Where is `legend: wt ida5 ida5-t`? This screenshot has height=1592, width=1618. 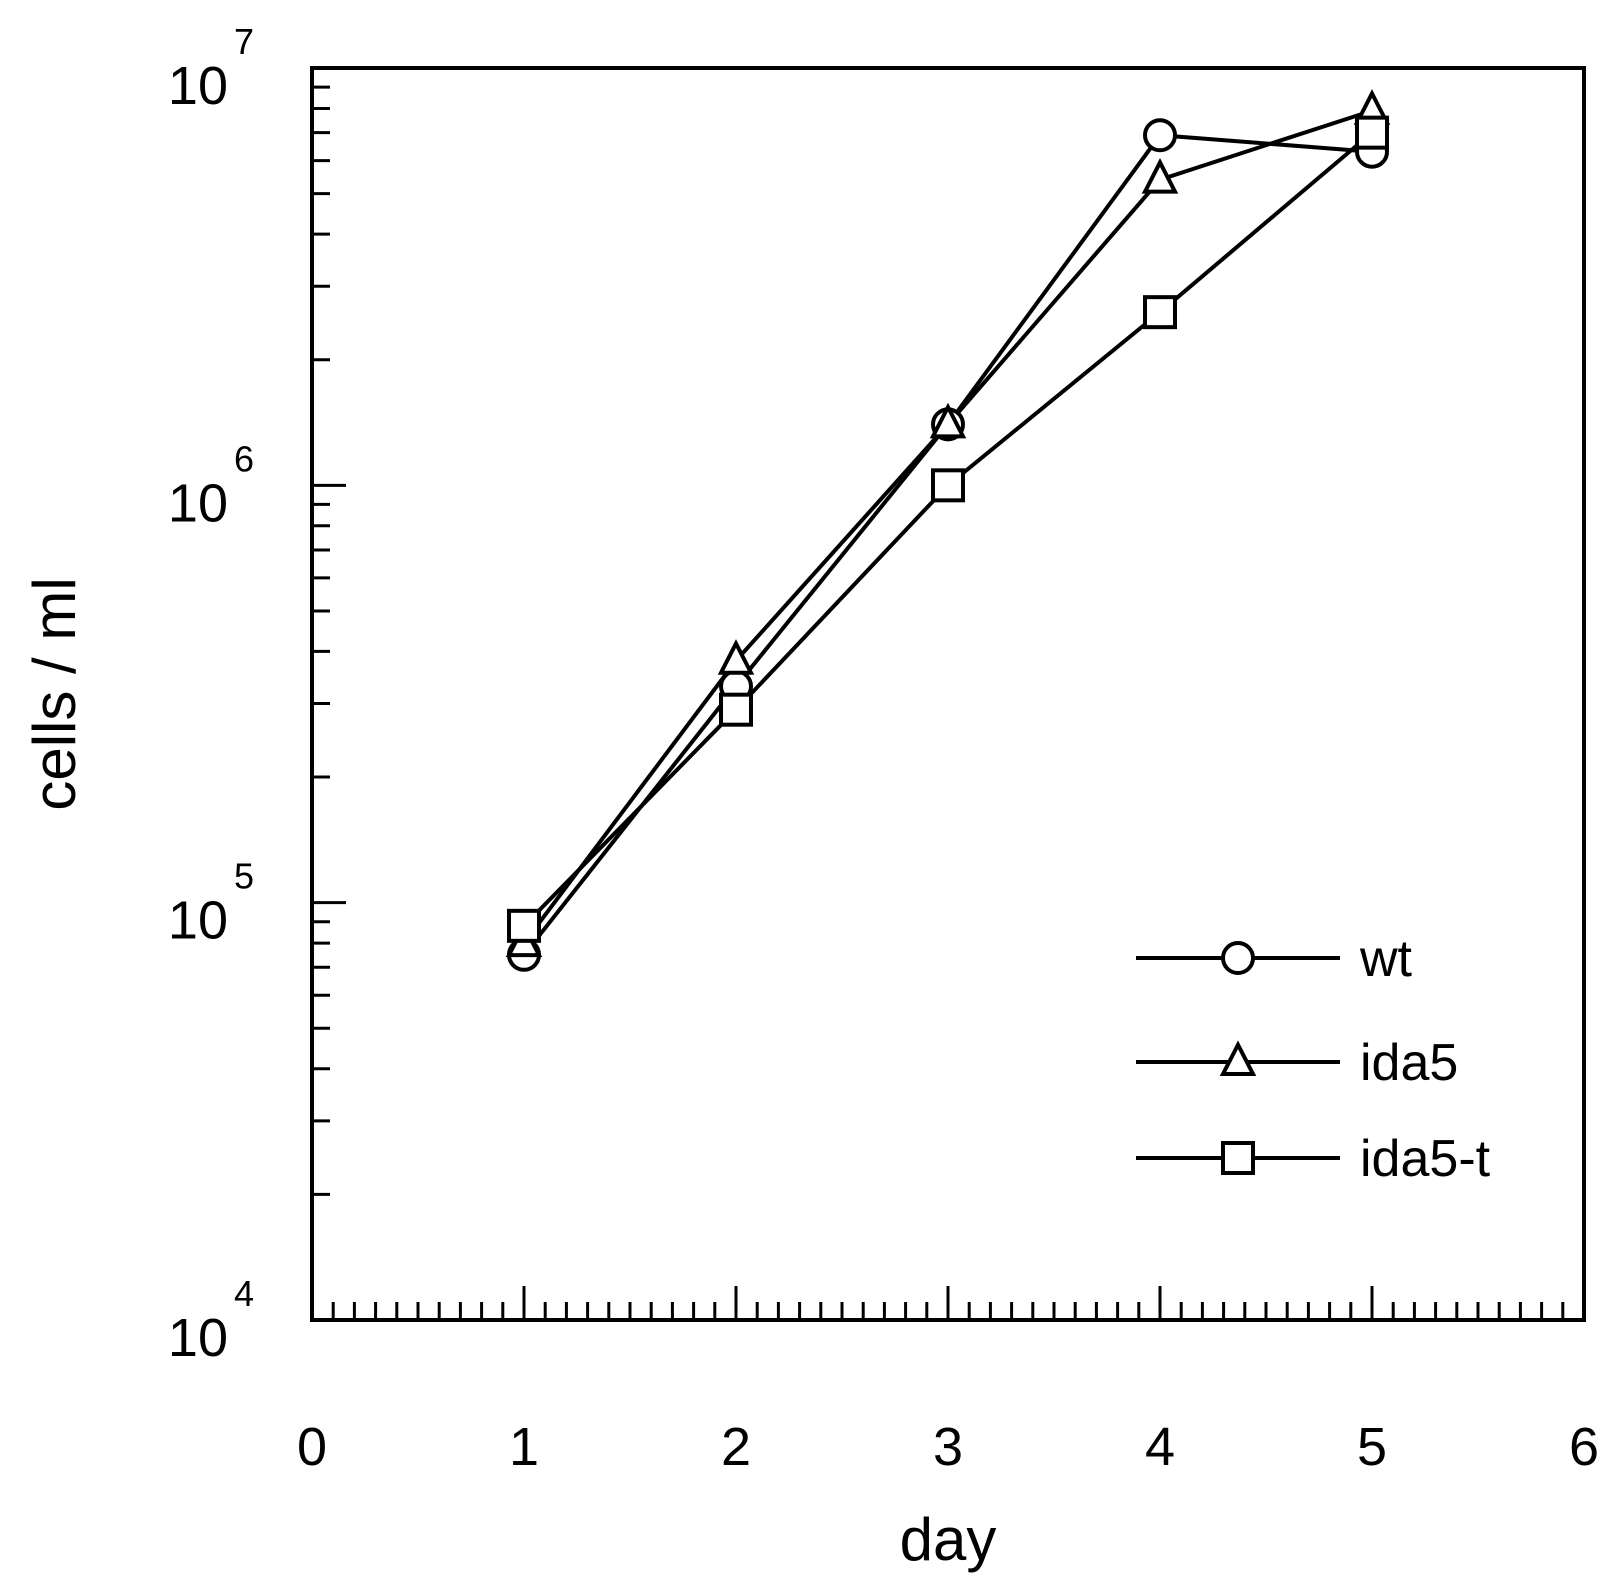 legend: wt ida5 ida5-t is located at coordinates (1313, 1059).